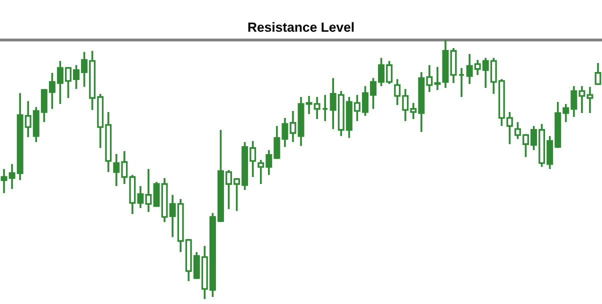 This screenshot has height=304, width=602. Describe the element at coordinates (301, 27) in the screenshot. I see `ref-line-label: Resistance Level` at that location.